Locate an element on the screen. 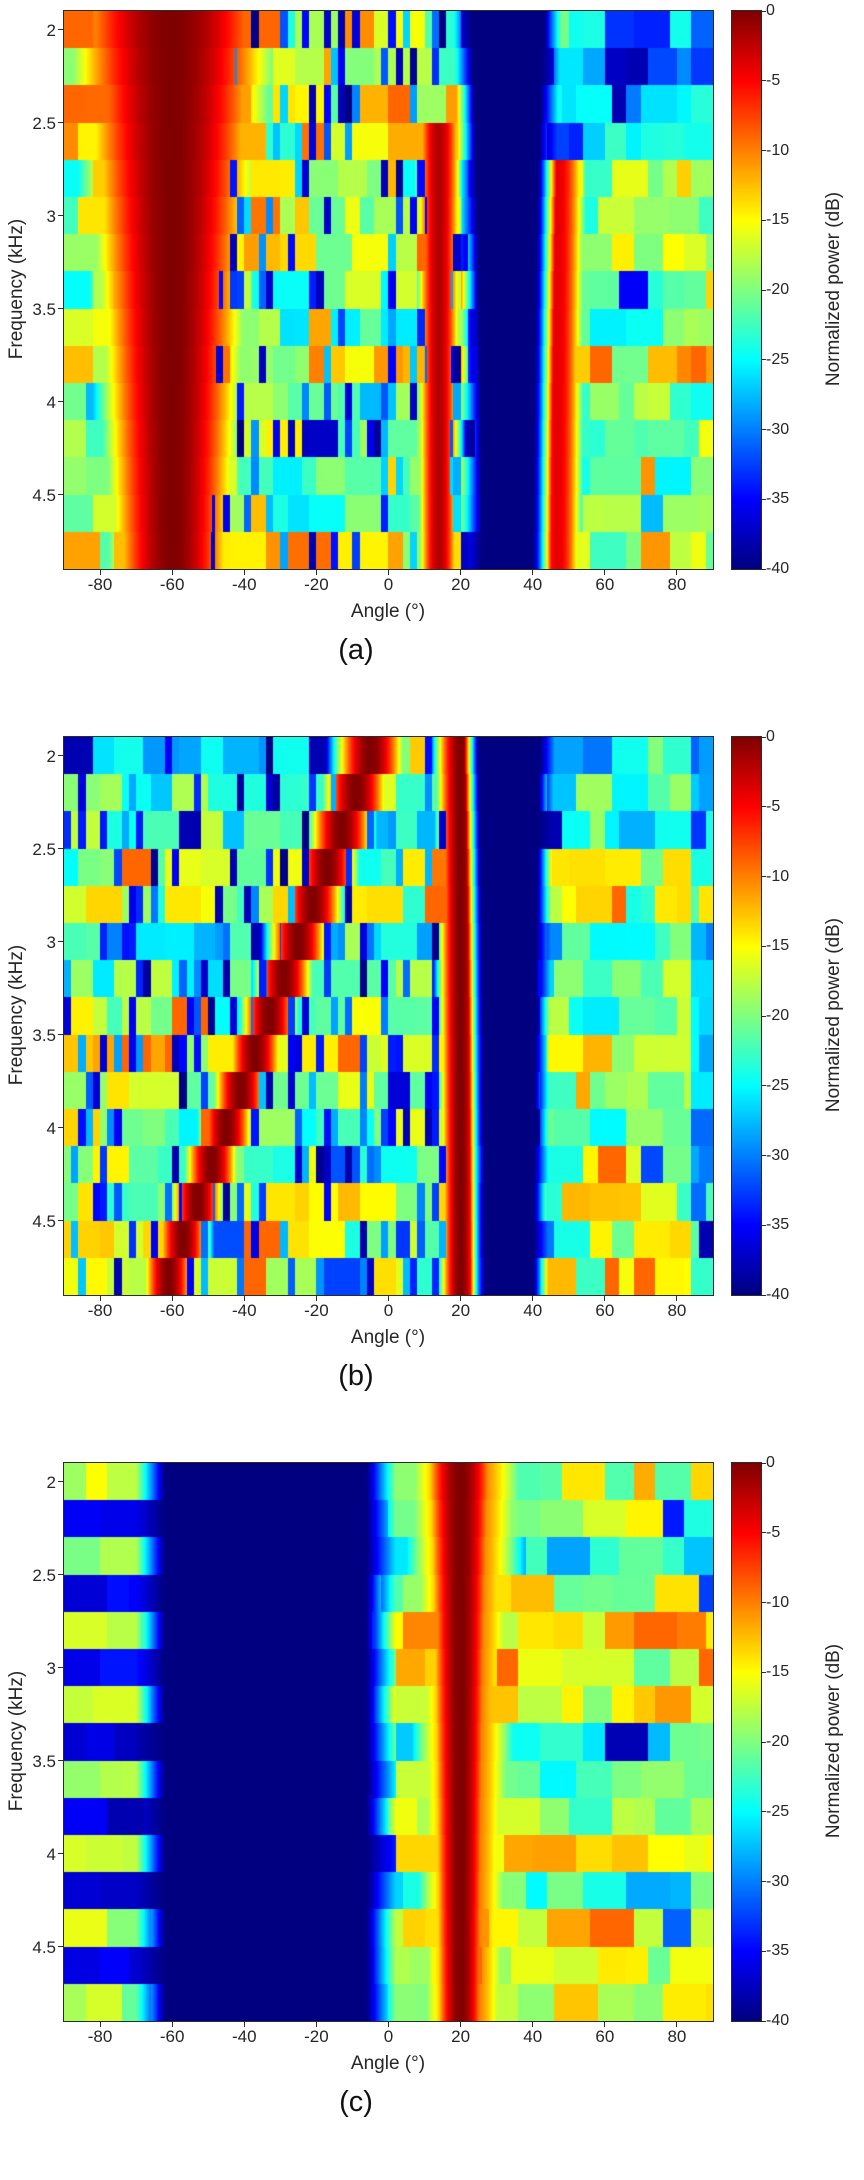  y-tick-label: 3.5 is located at coordinates (44, 1761).